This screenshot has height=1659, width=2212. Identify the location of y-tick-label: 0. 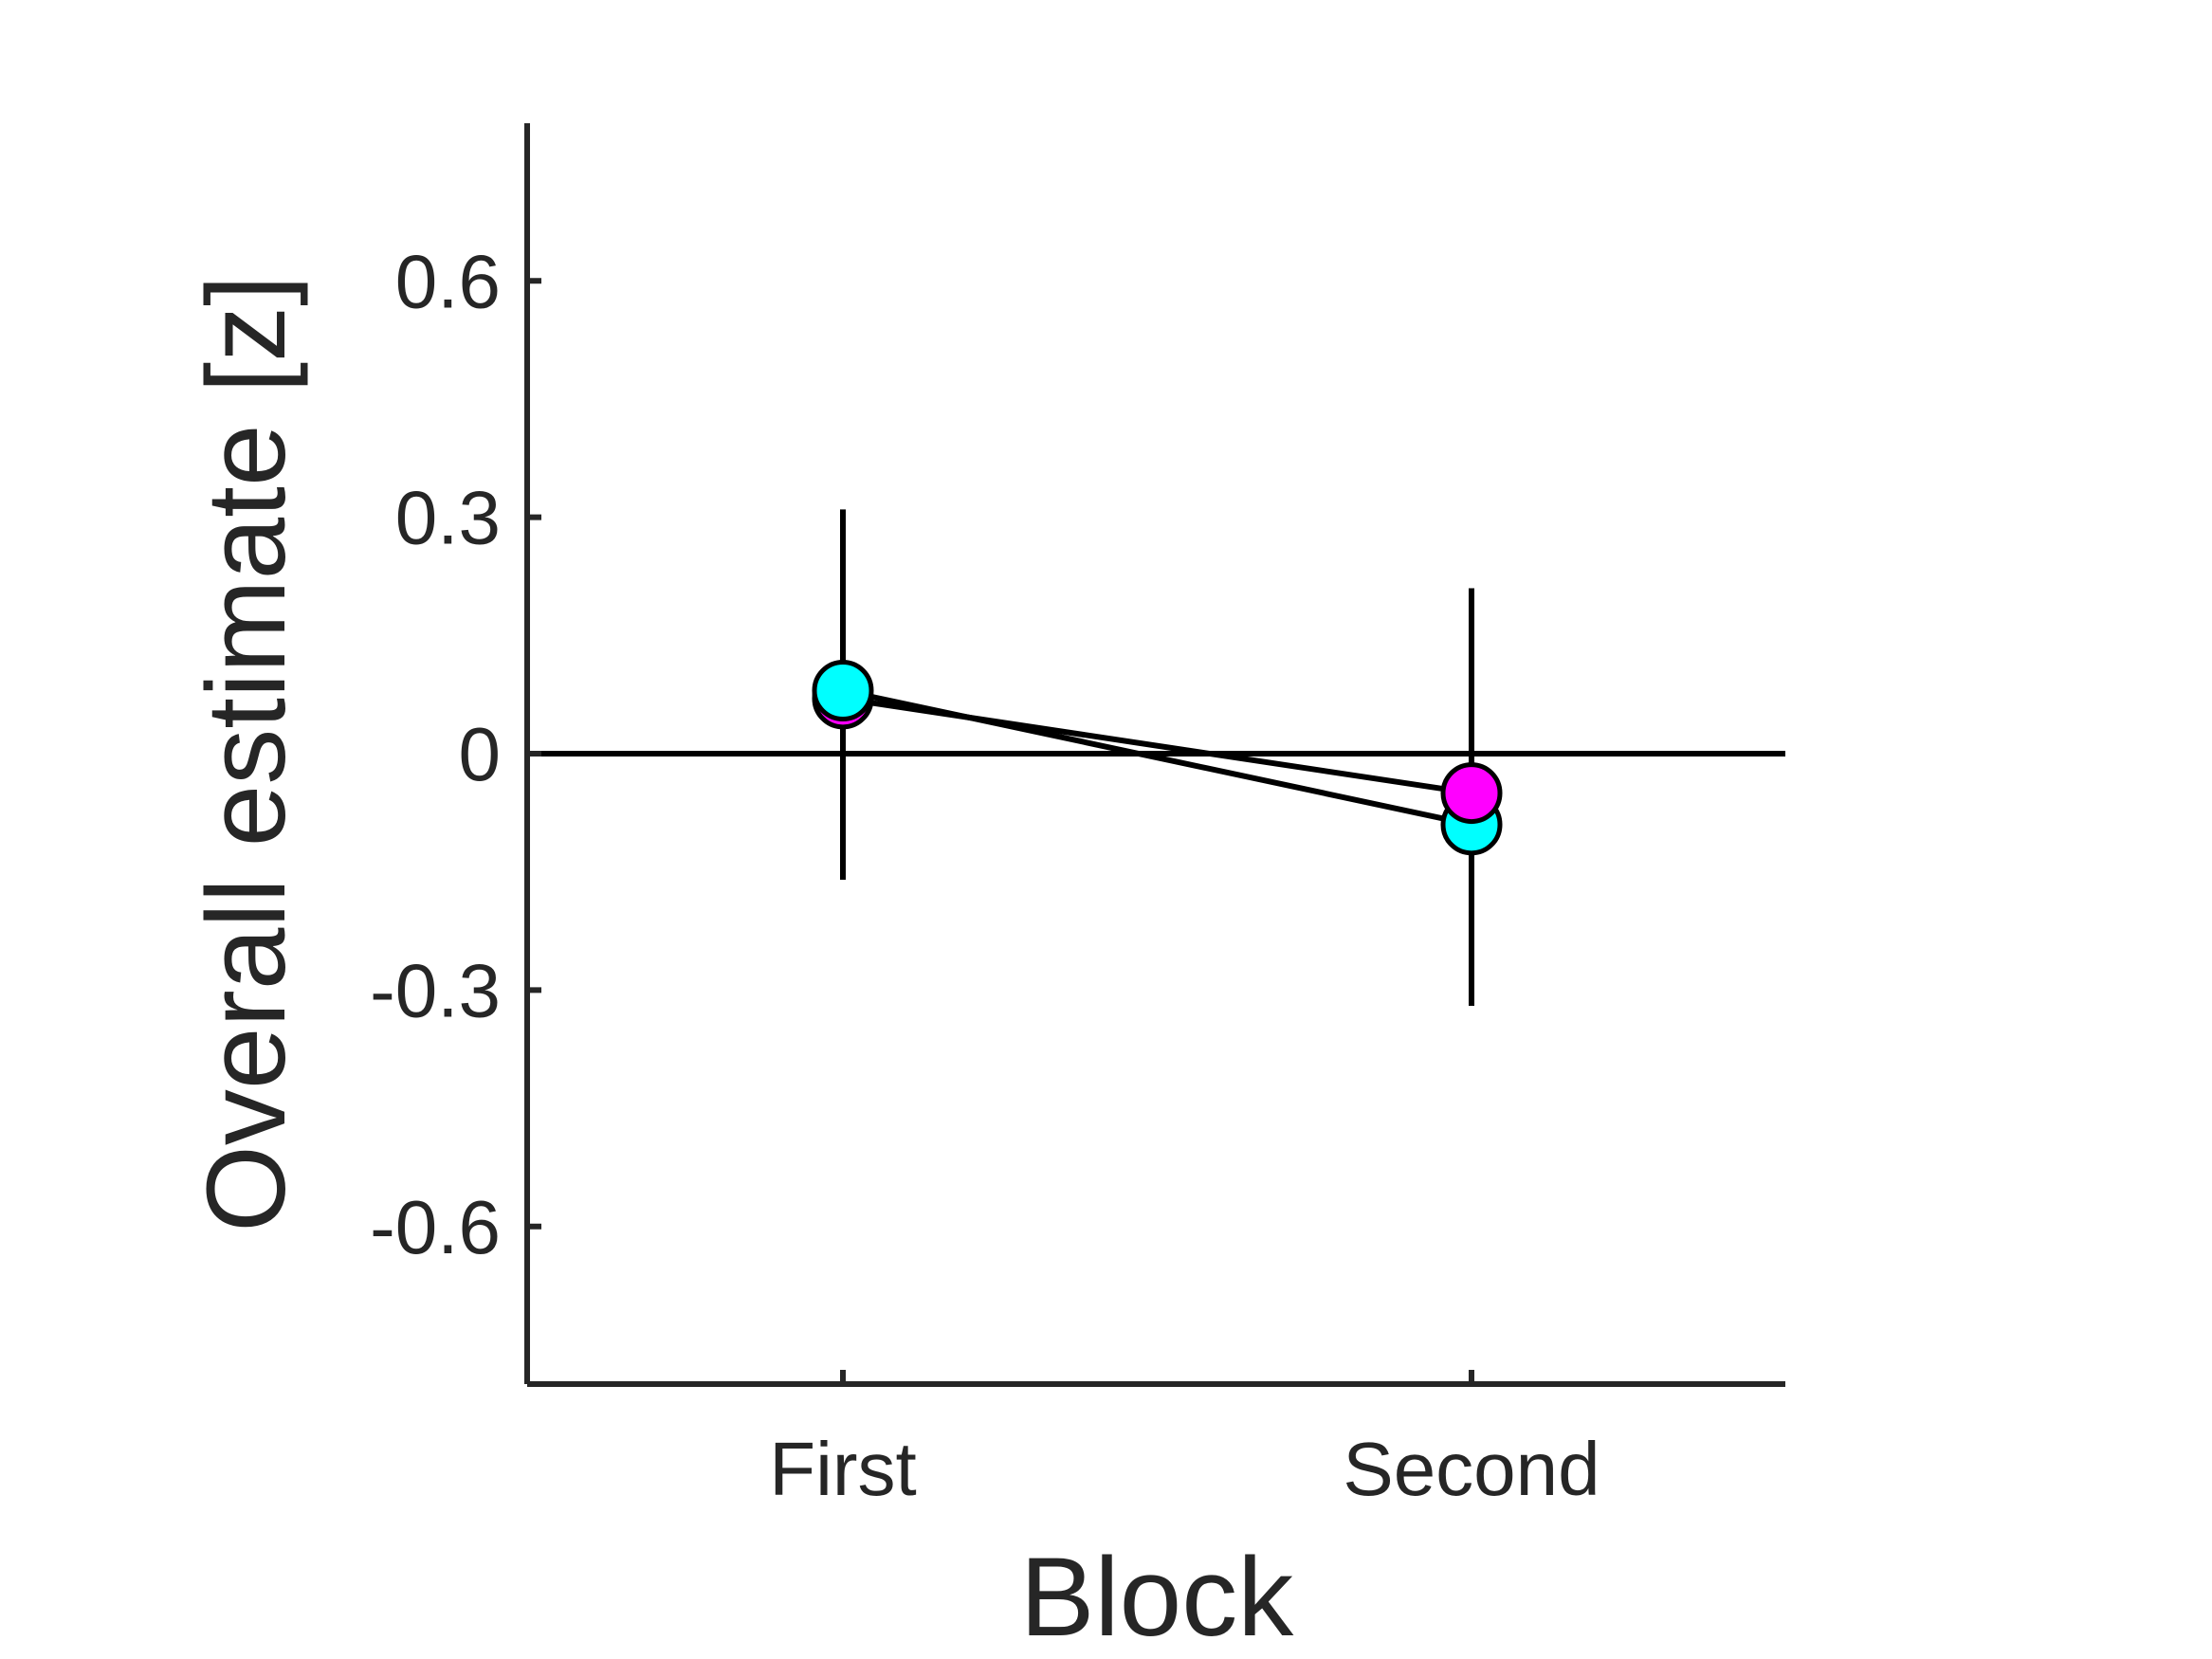
(480, 754).